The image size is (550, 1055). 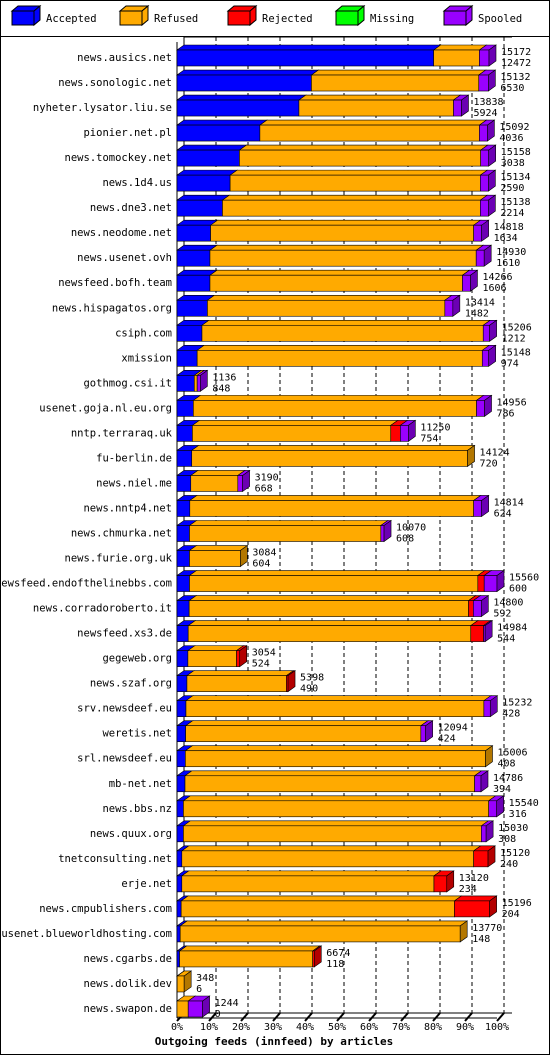 I want to click on offered-label: 14814, so click(x=509, y=502).